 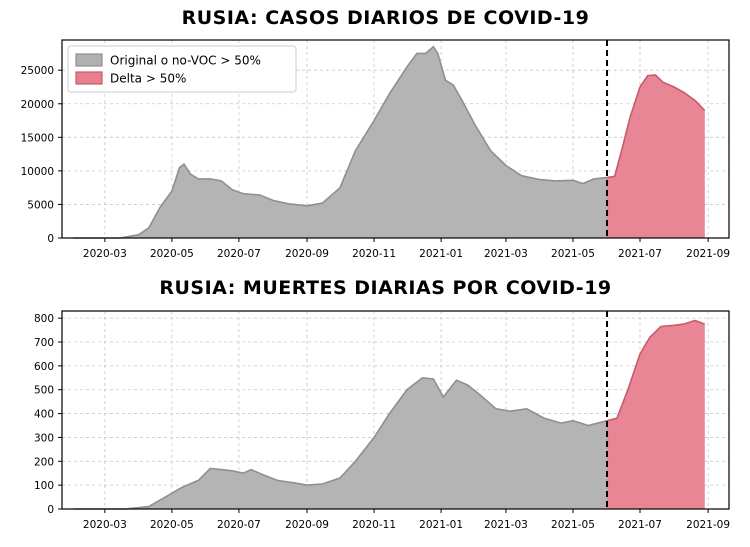 What do you see at coordinates (44, 486) in the screenshot?
I see `y-tick-label: 100` at bounding box center [44, 486].